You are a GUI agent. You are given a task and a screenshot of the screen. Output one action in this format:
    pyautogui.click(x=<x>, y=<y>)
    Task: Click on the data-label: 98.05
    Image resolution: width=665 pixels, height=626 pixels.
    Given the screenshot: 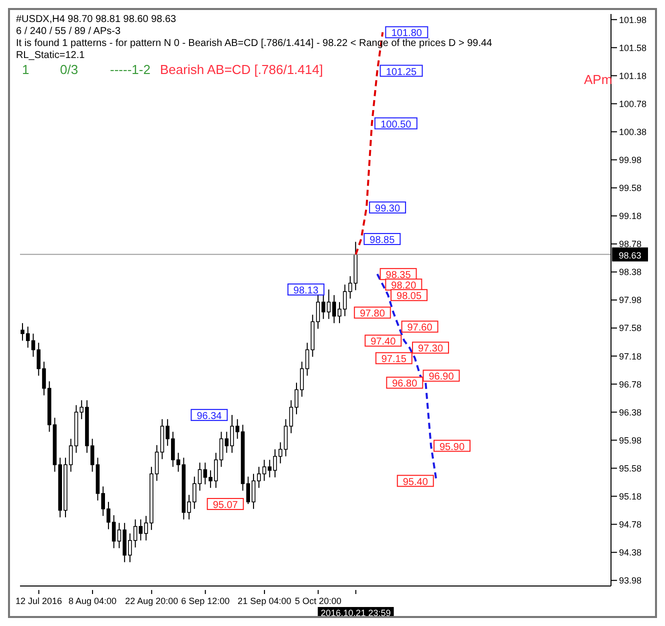 What is the action you would take?
    pyautogui.click(x=409, y=296)
    